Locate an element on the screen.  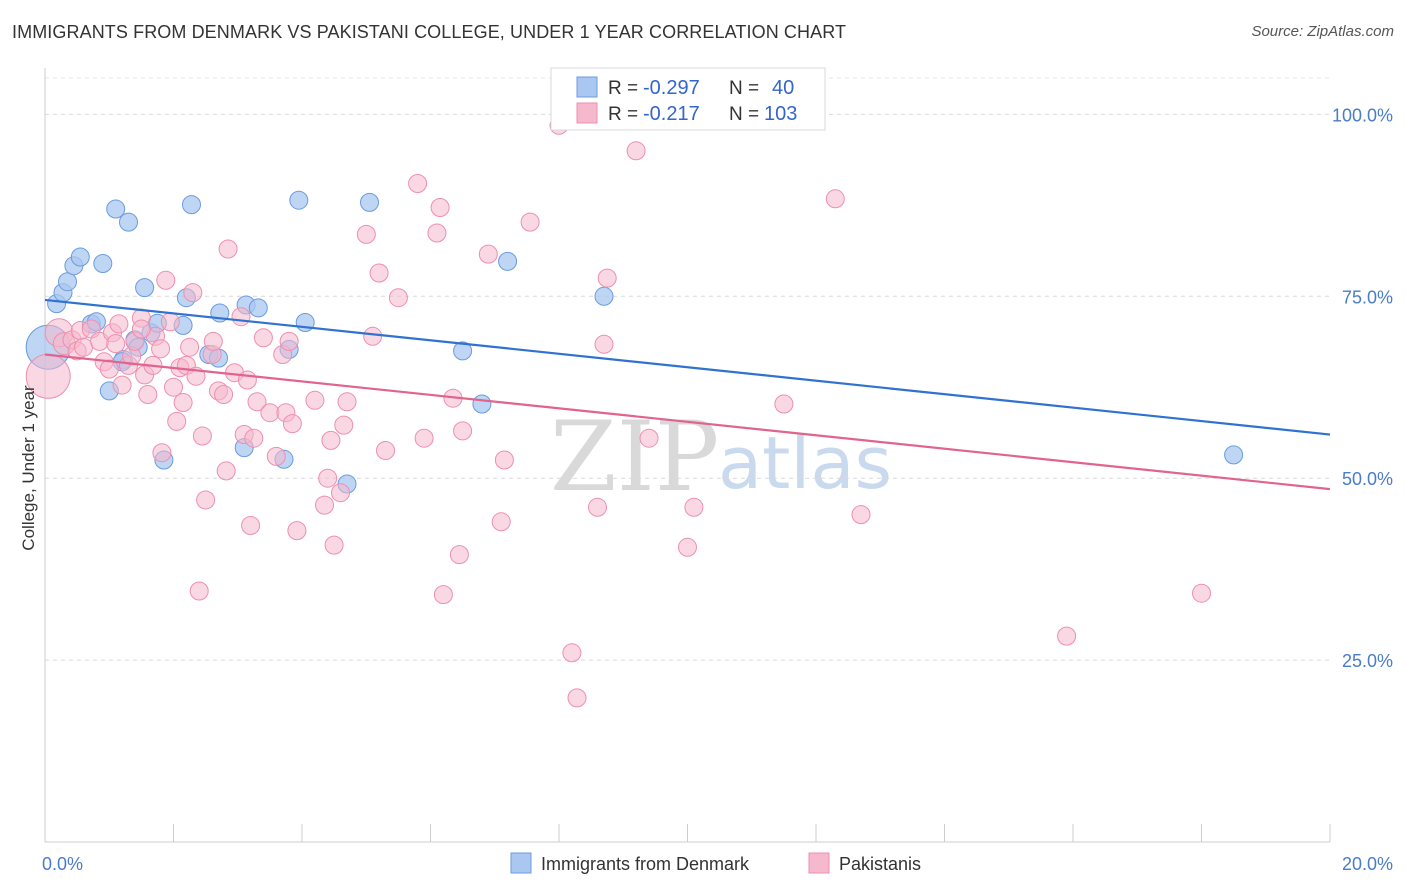
x-tick-labels: 0.0% 20.0% is located at coordinates (717, 864).